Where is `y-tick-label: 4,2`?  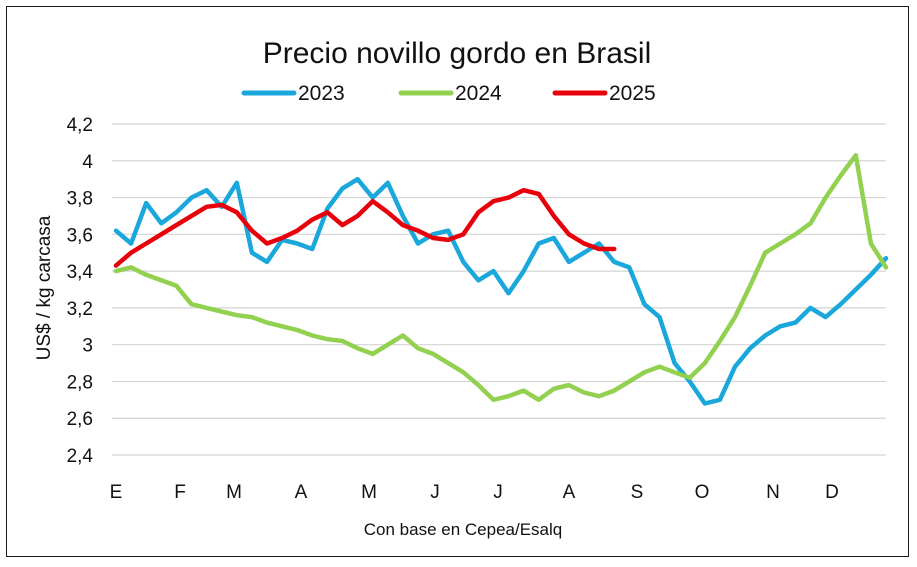 y-tick-label: 4,2 is located at coordinates (80, 125).